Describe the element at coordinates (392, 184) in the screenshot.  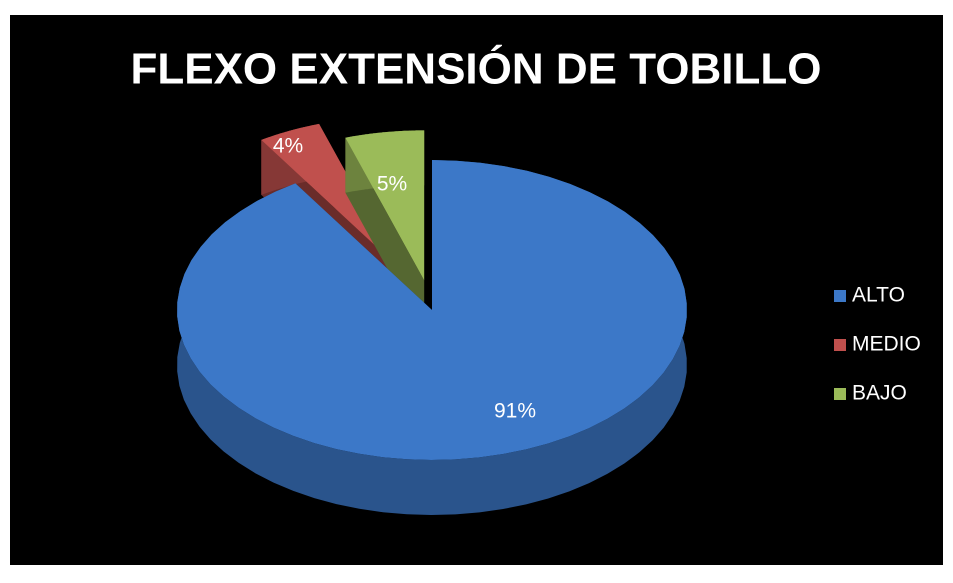
I see `data-label: 5%` at that location.